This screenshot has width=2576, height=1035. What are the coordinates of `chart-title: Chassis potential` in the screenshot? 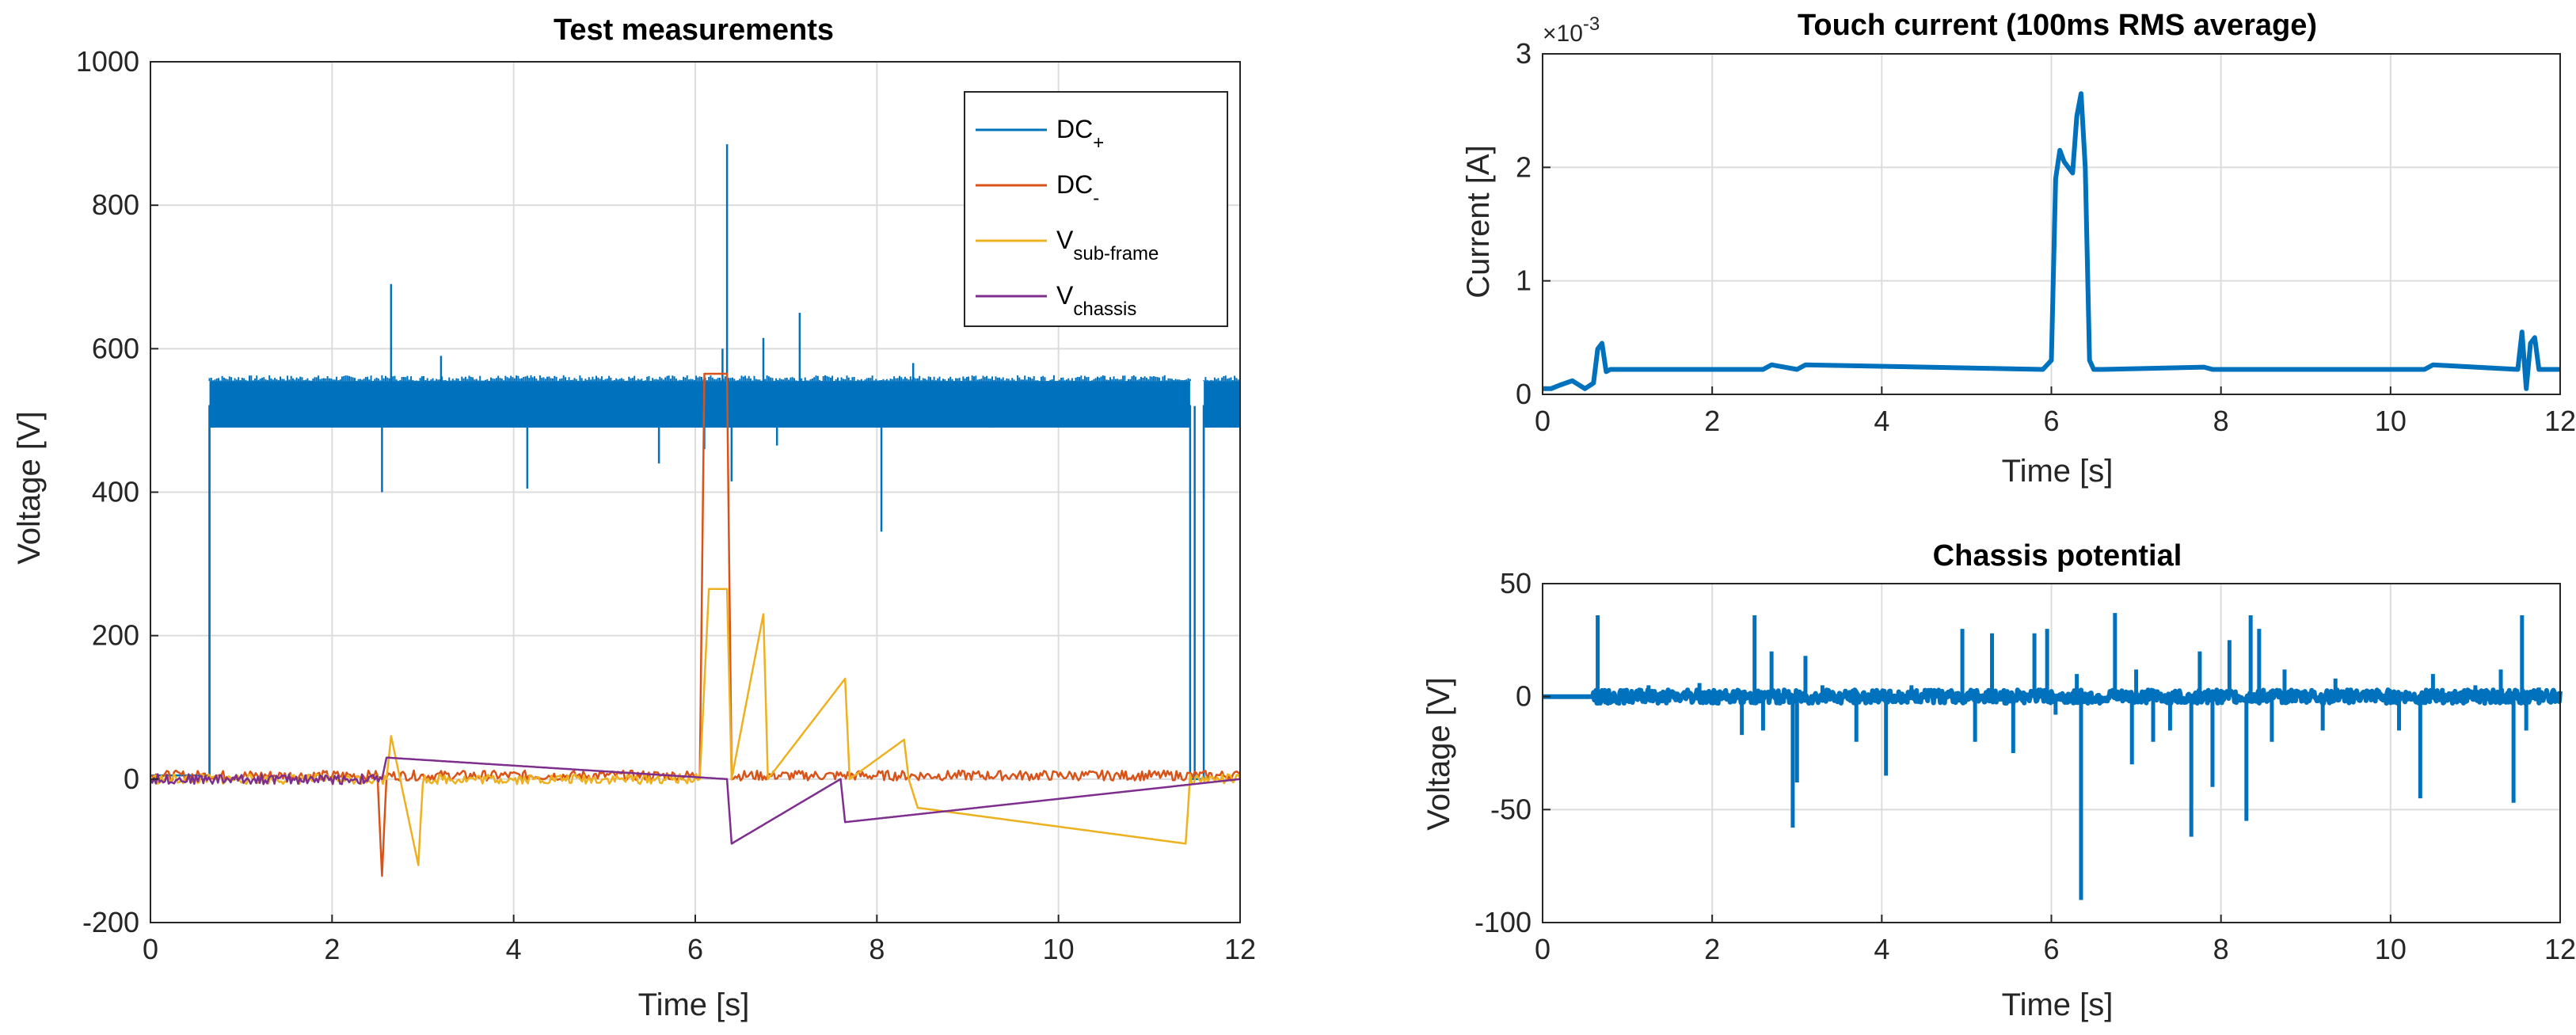 It's located at (2057, 556).